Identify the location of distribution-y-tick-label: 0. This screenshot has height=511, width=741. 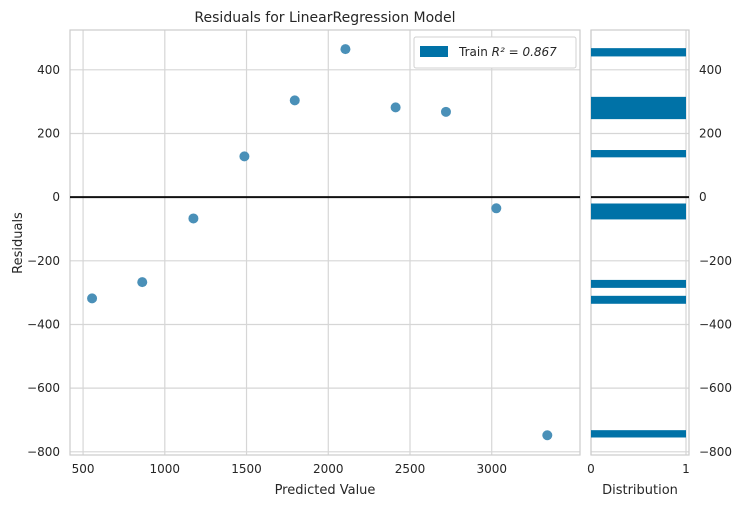
(703, 197).